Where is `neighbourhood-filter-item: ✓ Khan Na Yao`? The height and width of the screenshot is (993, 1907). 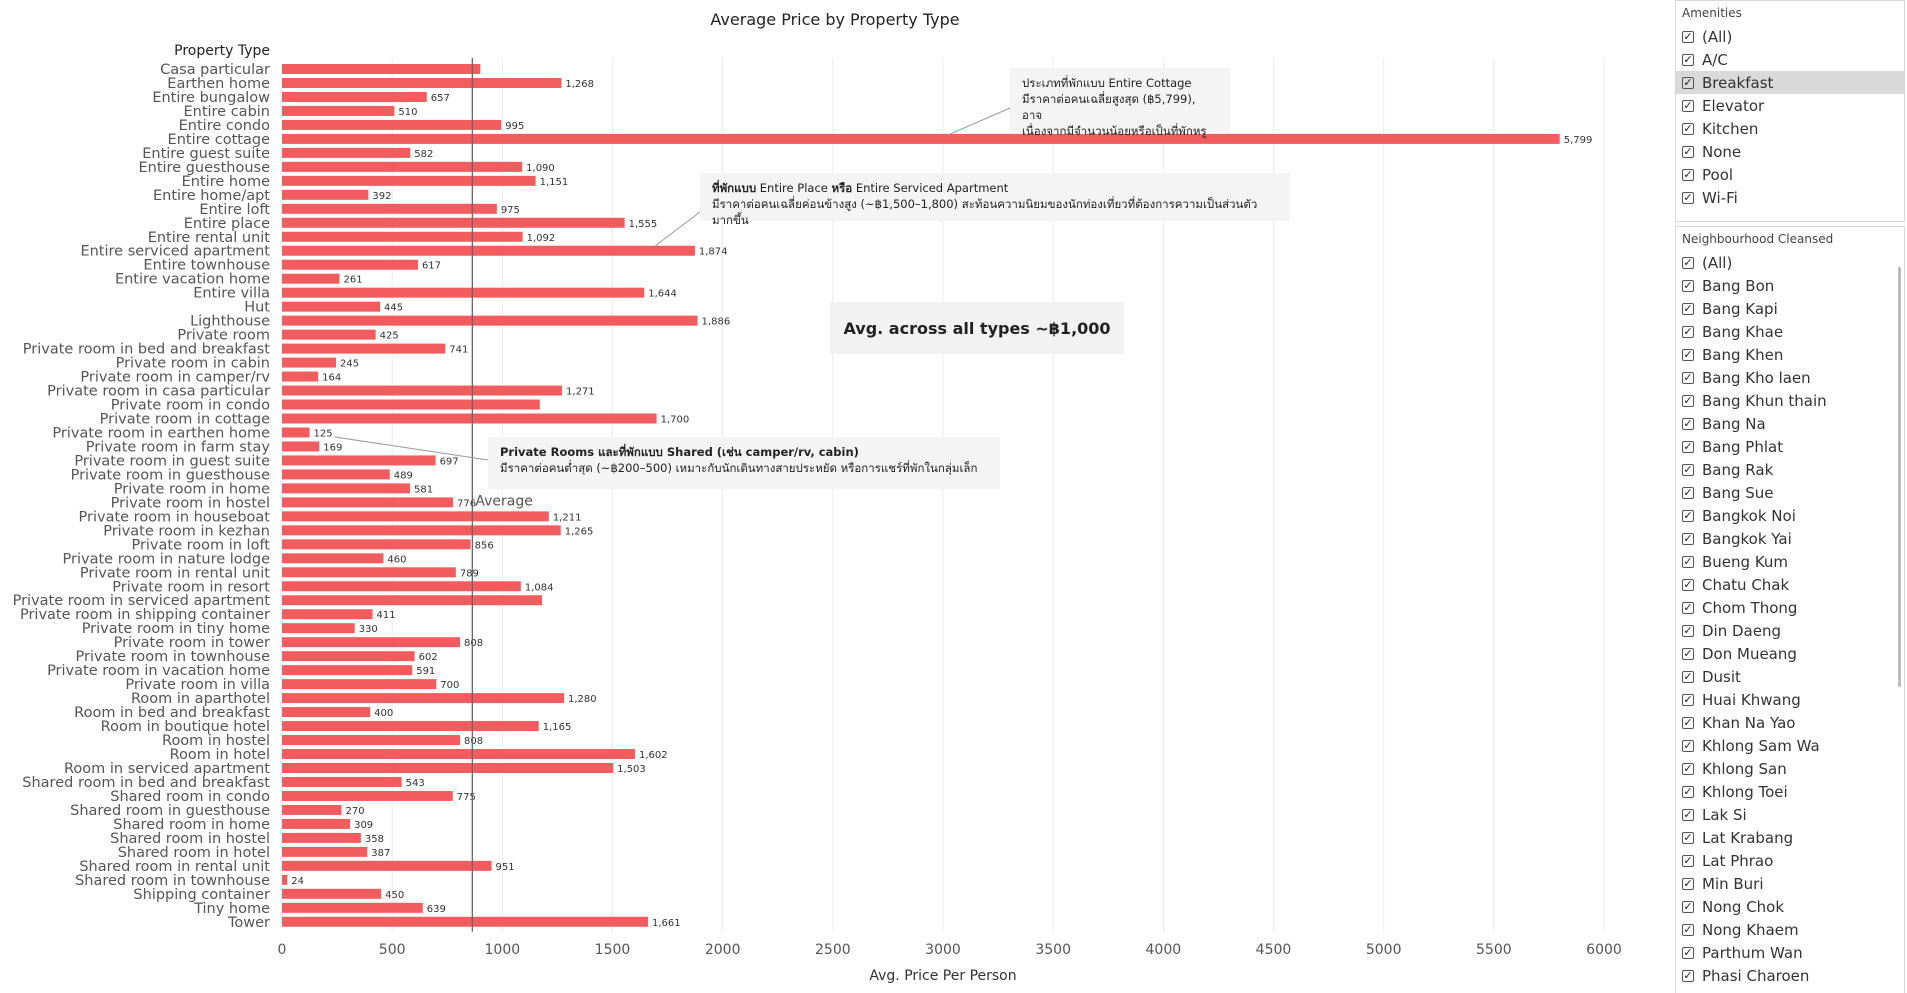 neighbourhood-filter-item: ✓ Khan Na Yao is located at coordinates (1790, 722).